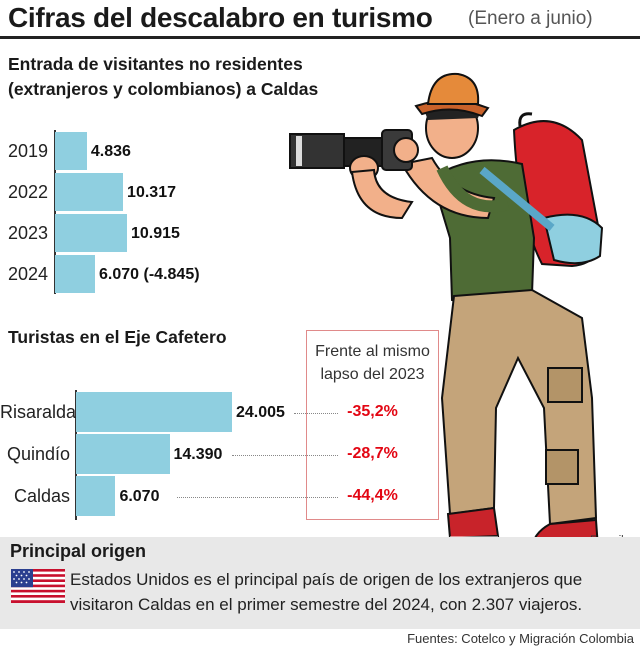 This screenshot has height=649, width=640. What do you see at coordinates (38, 412) in the screenshot?
I see `chart2-category-label: Risaralda` at bounding box center [38, 412].